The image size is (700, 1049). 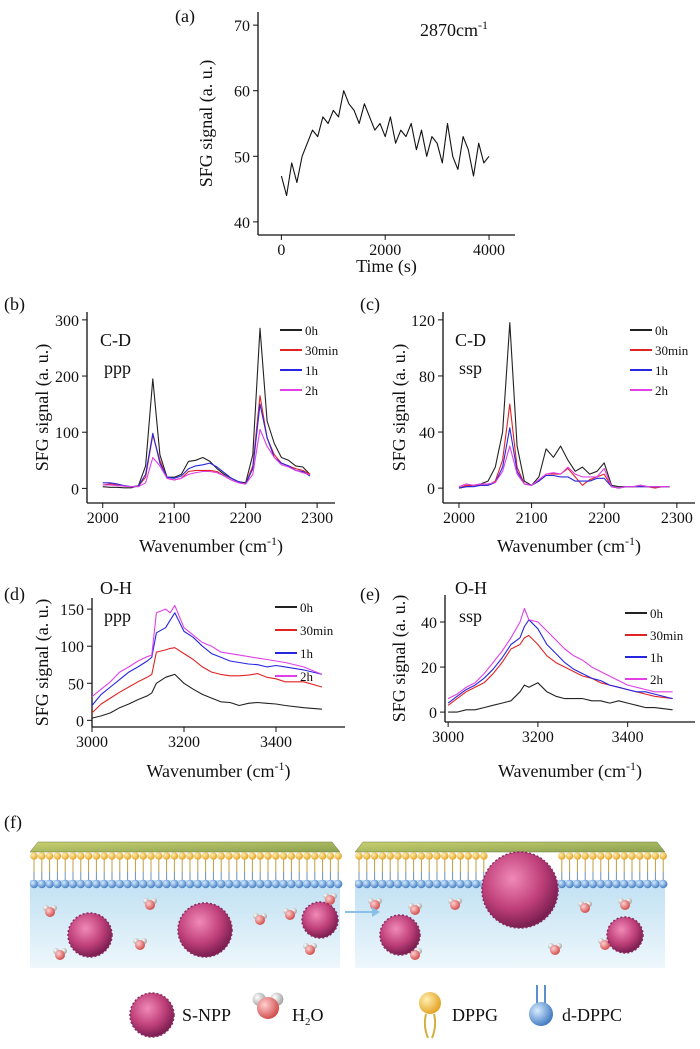 I want to click on membrane-after, so click(x=511, y=904).